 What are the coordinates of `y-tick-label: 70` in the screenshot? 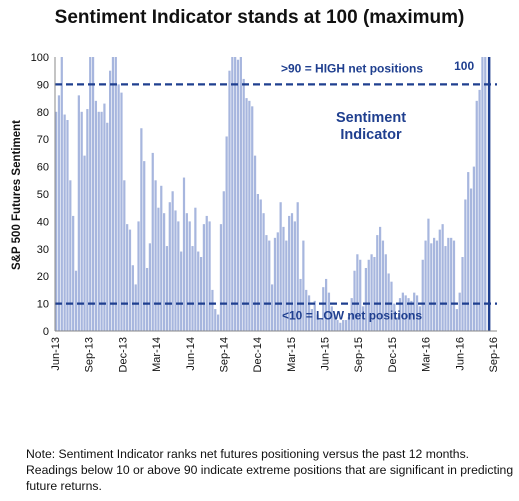 It's located at (43, 140).